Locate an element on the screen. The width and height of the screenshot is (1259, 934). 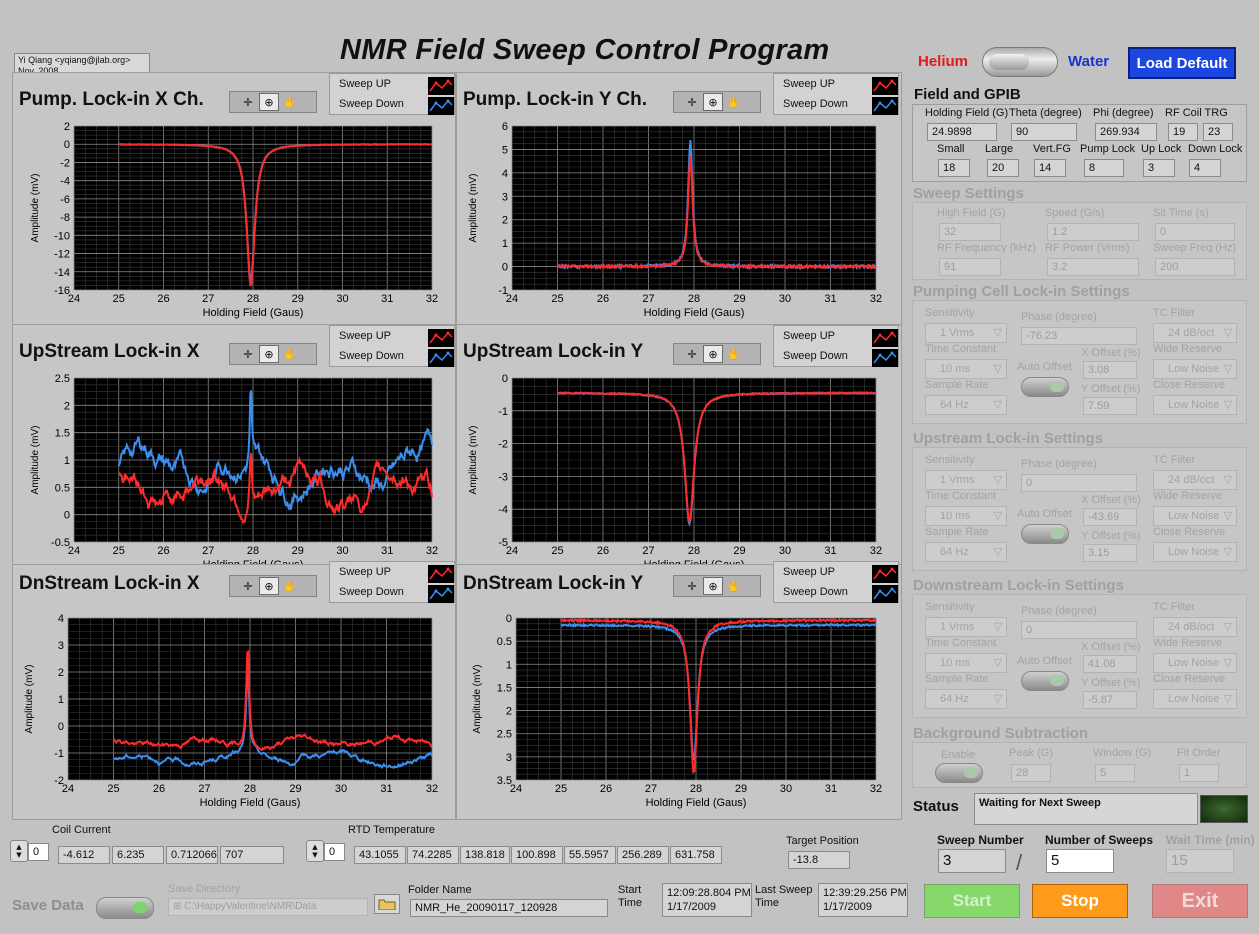
speed-input: 1.2 is located at coordinates (1093, 232).